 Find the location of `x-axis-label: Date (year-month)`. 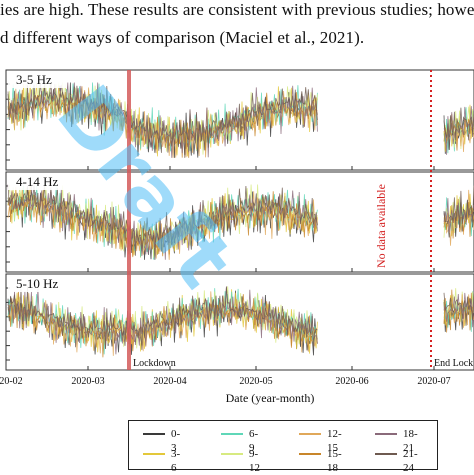

x-axis-label: Date (year-month) is located at coordinates (270, 398).